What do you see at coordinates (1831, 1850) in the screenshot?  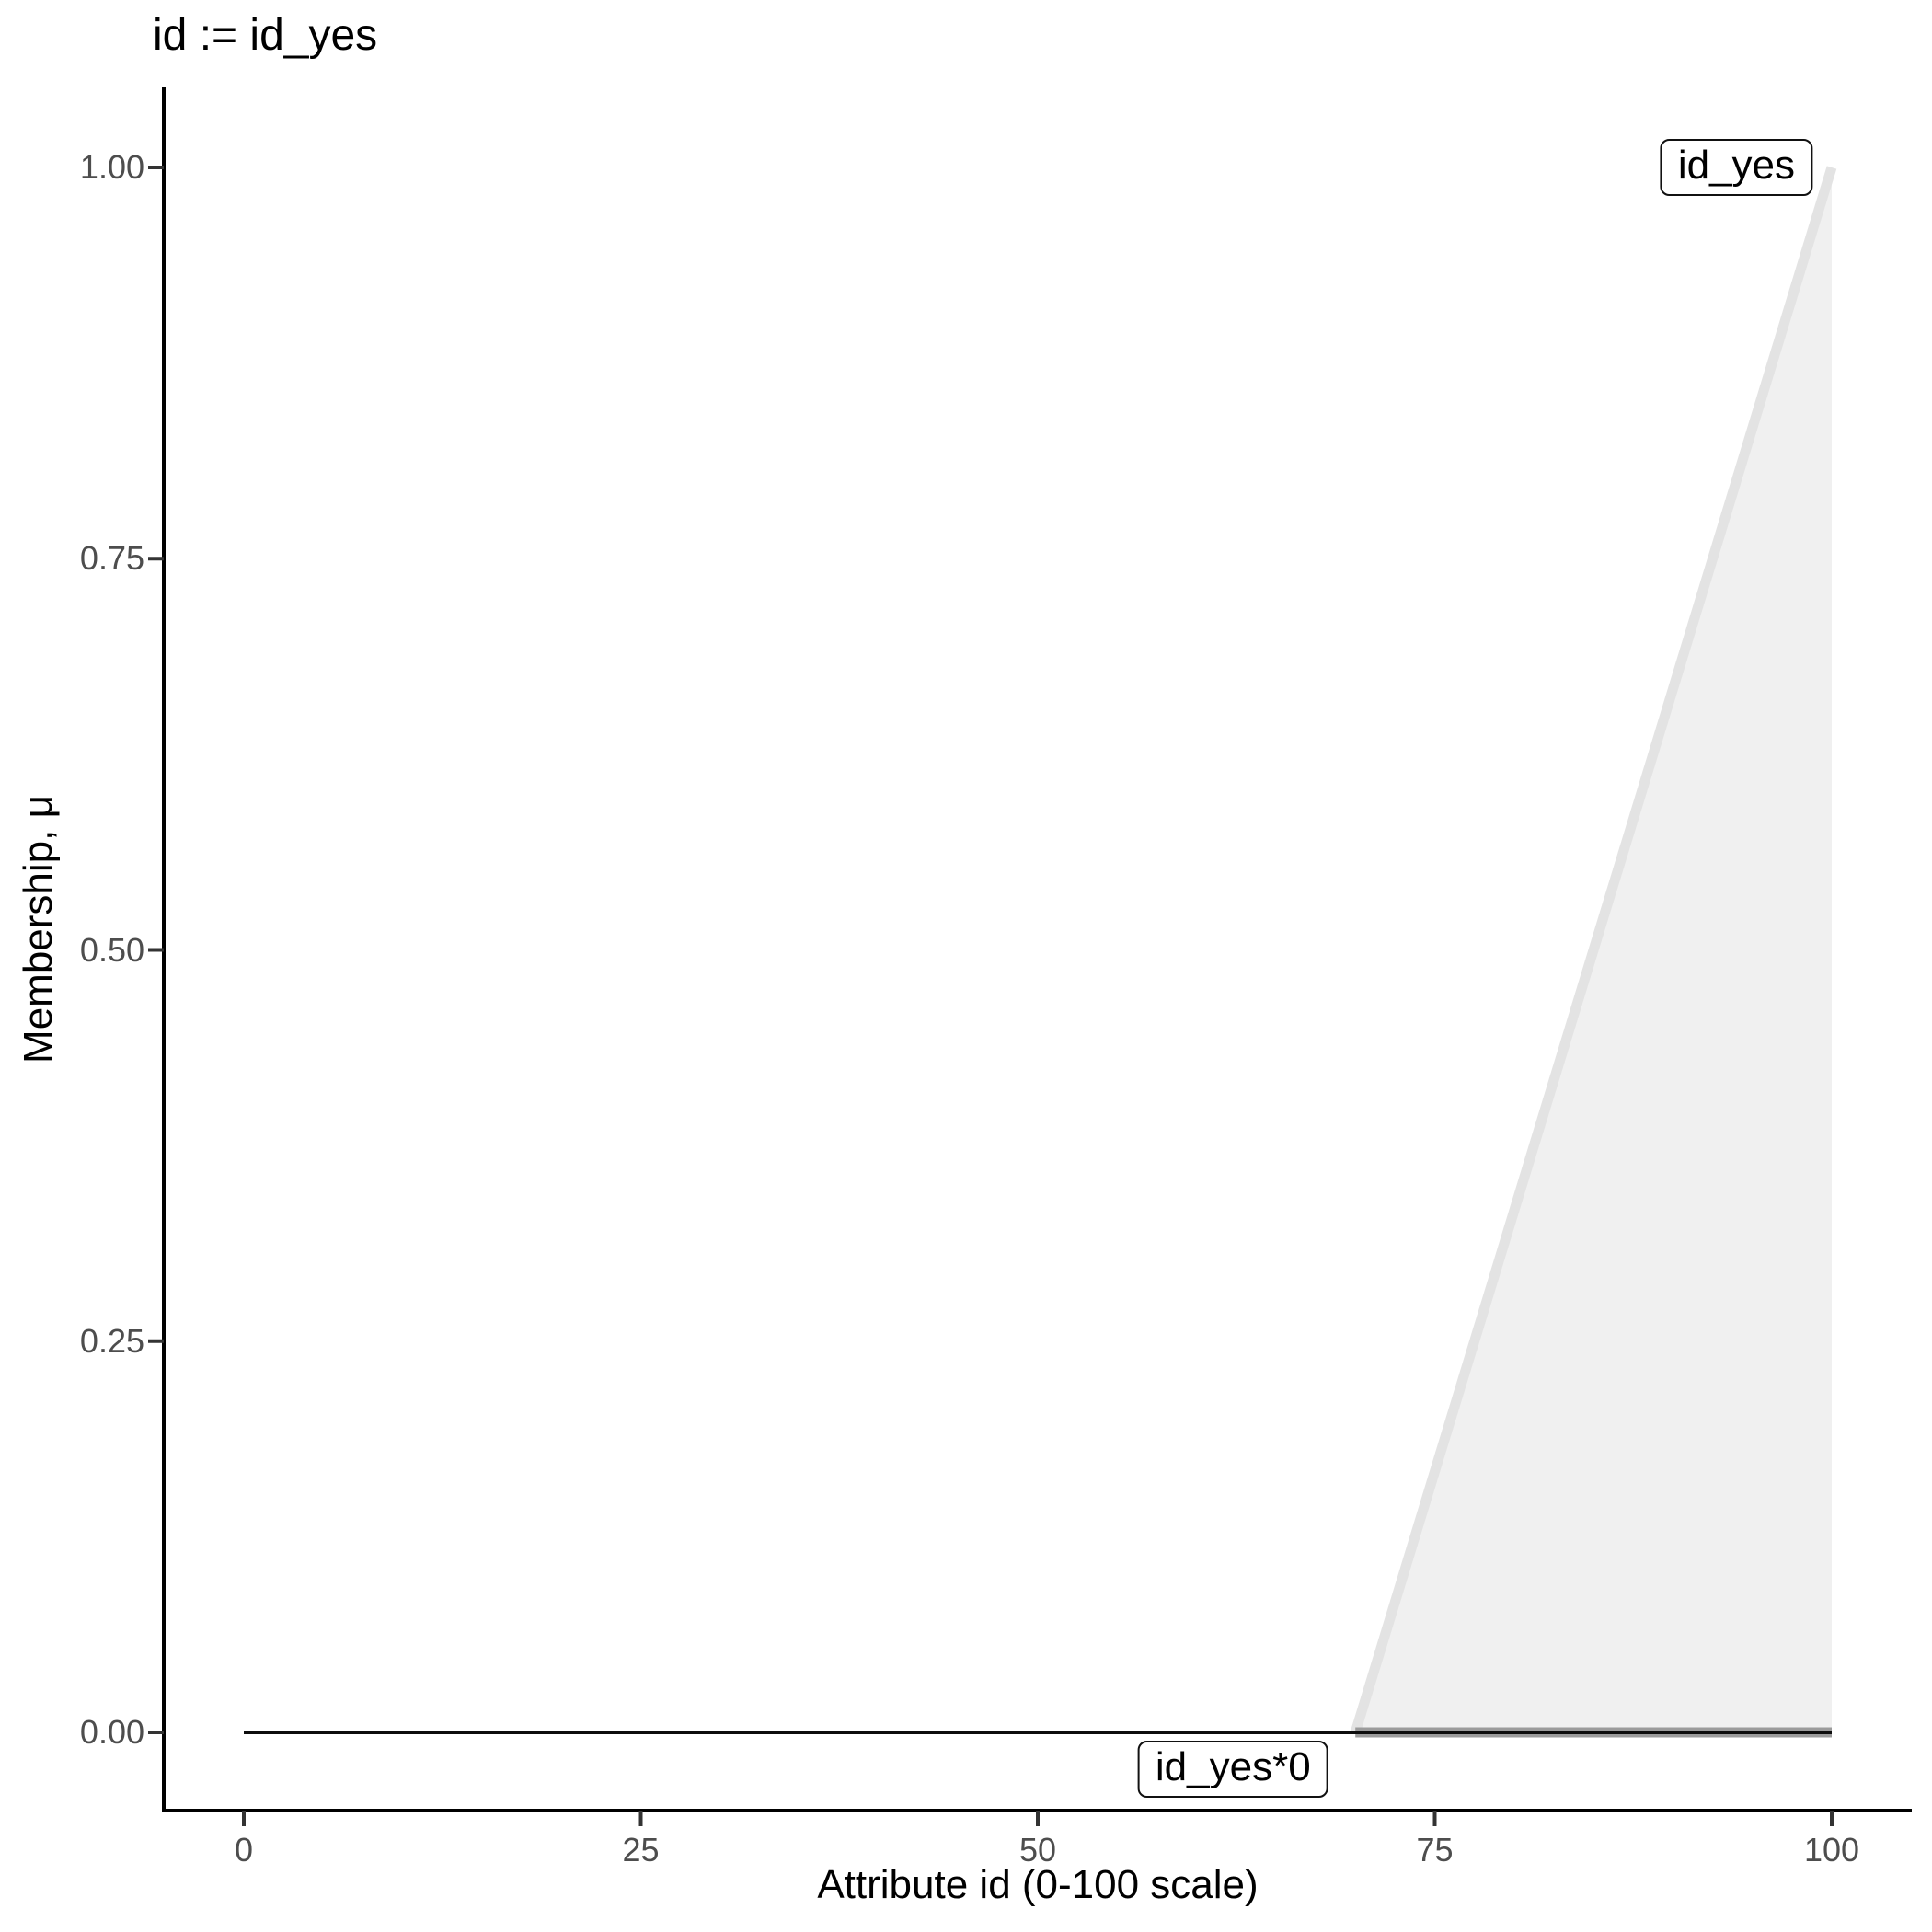 I see `x-tick-label: 100` at bounding box center [1831, 1850].